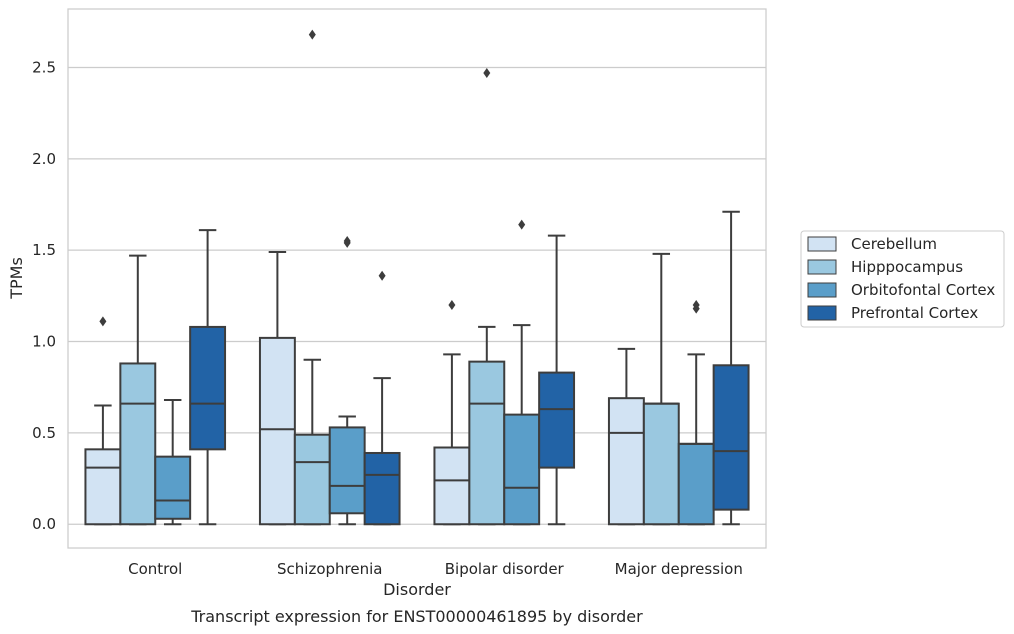 This screenshot has width=1014, height=634. Describe the element at coordinates (44, 433) in the screenshot. I see `y-tick-label: 0.5` at that location.